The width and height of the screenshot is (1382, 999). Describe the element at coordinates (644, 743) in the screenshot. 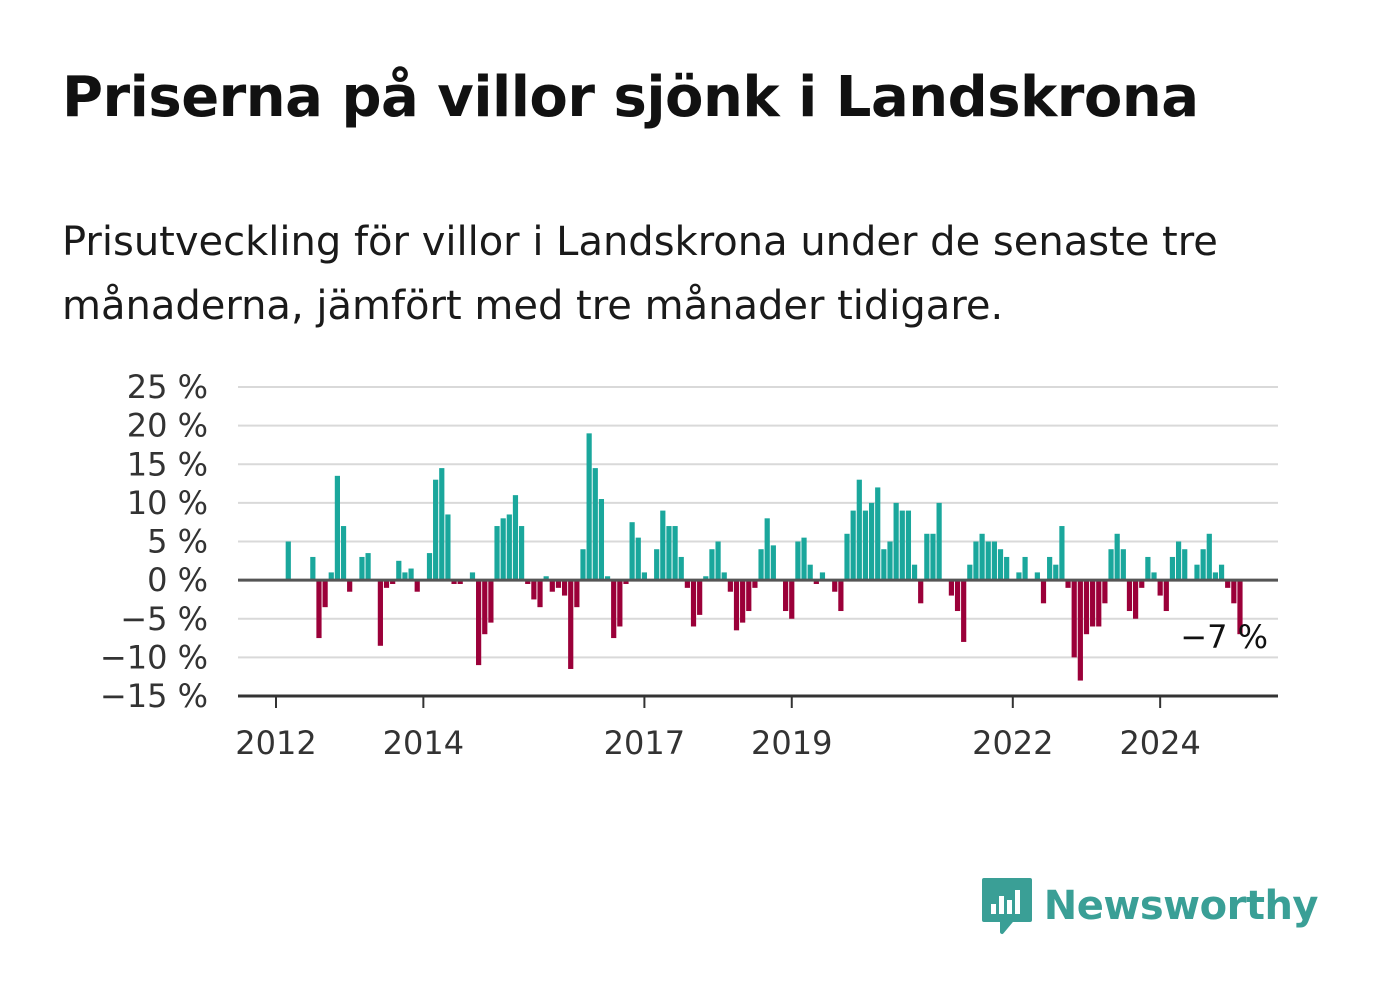

I see `x-tick-label: 2017` at that location.